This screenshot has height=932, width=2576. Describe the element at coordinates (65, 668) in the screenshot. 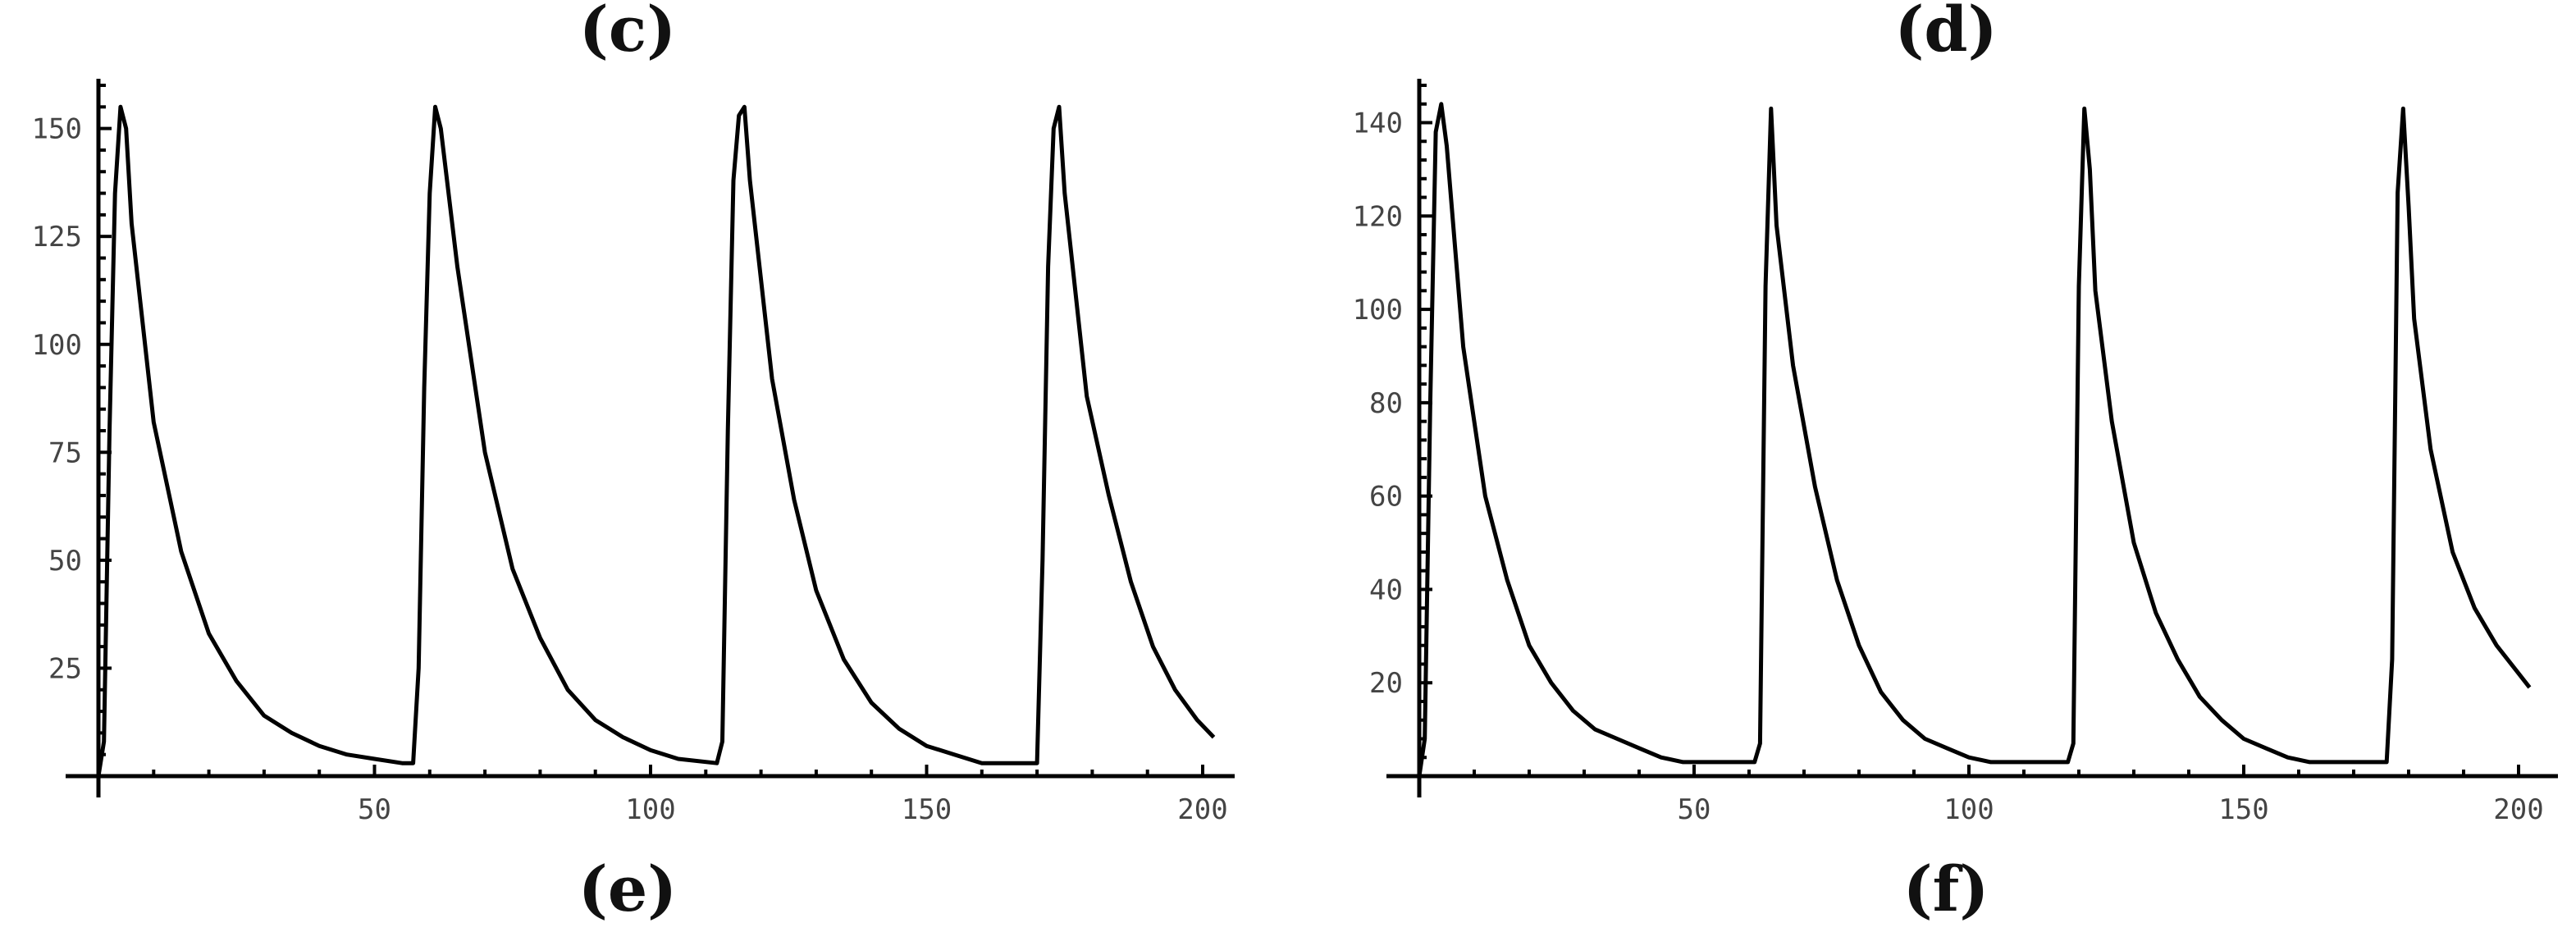

I see `y-tick-label: 25` at that location.